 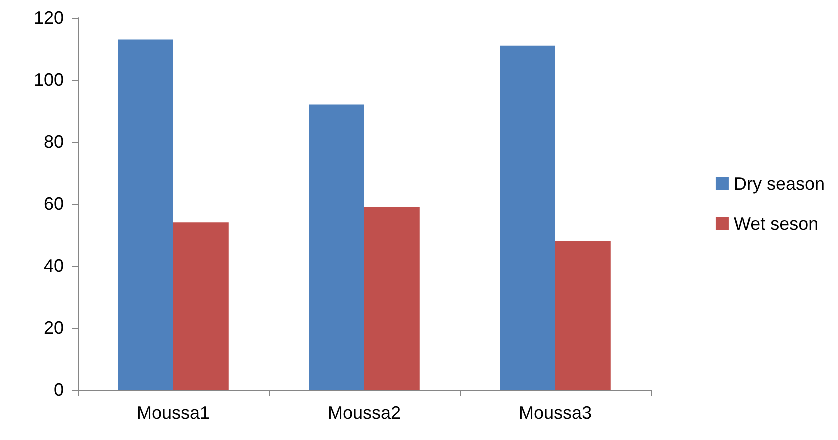 What do you see at coordinates (54, 204) in the screenshot?
I see `y-tick-label: 60` at bounding box center [54, 204].